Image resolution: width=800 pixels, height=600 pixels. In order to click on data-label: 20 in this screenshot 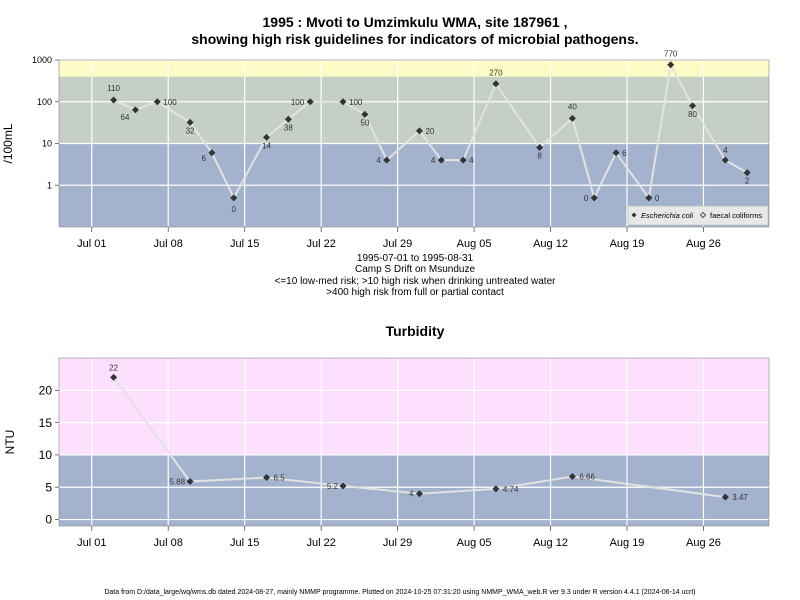, I will do `click(429, 131)`.